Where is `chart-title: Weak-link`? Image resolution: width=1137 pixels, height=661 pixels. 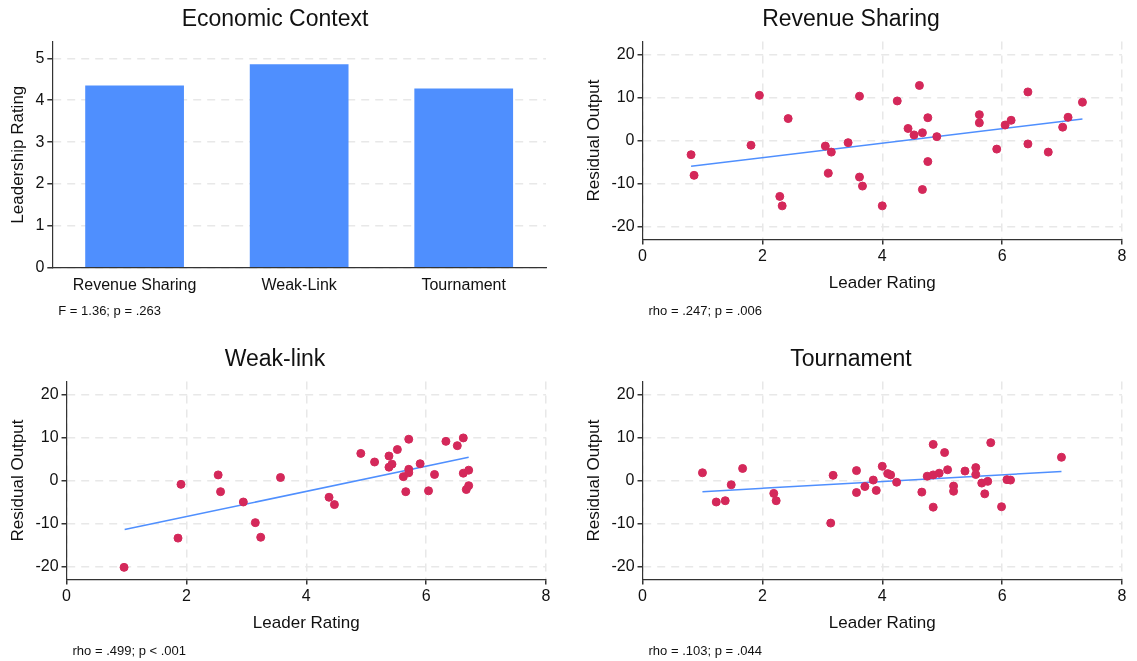
chart-title: Weak-link is located at coordinates (275, 358).